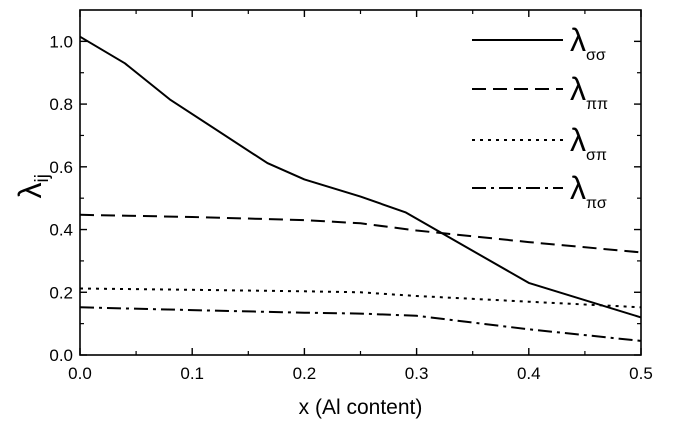 The width and height of the screenshot is (688, 426). I want to click on legend-subscript: πσ, so click(596, 203).